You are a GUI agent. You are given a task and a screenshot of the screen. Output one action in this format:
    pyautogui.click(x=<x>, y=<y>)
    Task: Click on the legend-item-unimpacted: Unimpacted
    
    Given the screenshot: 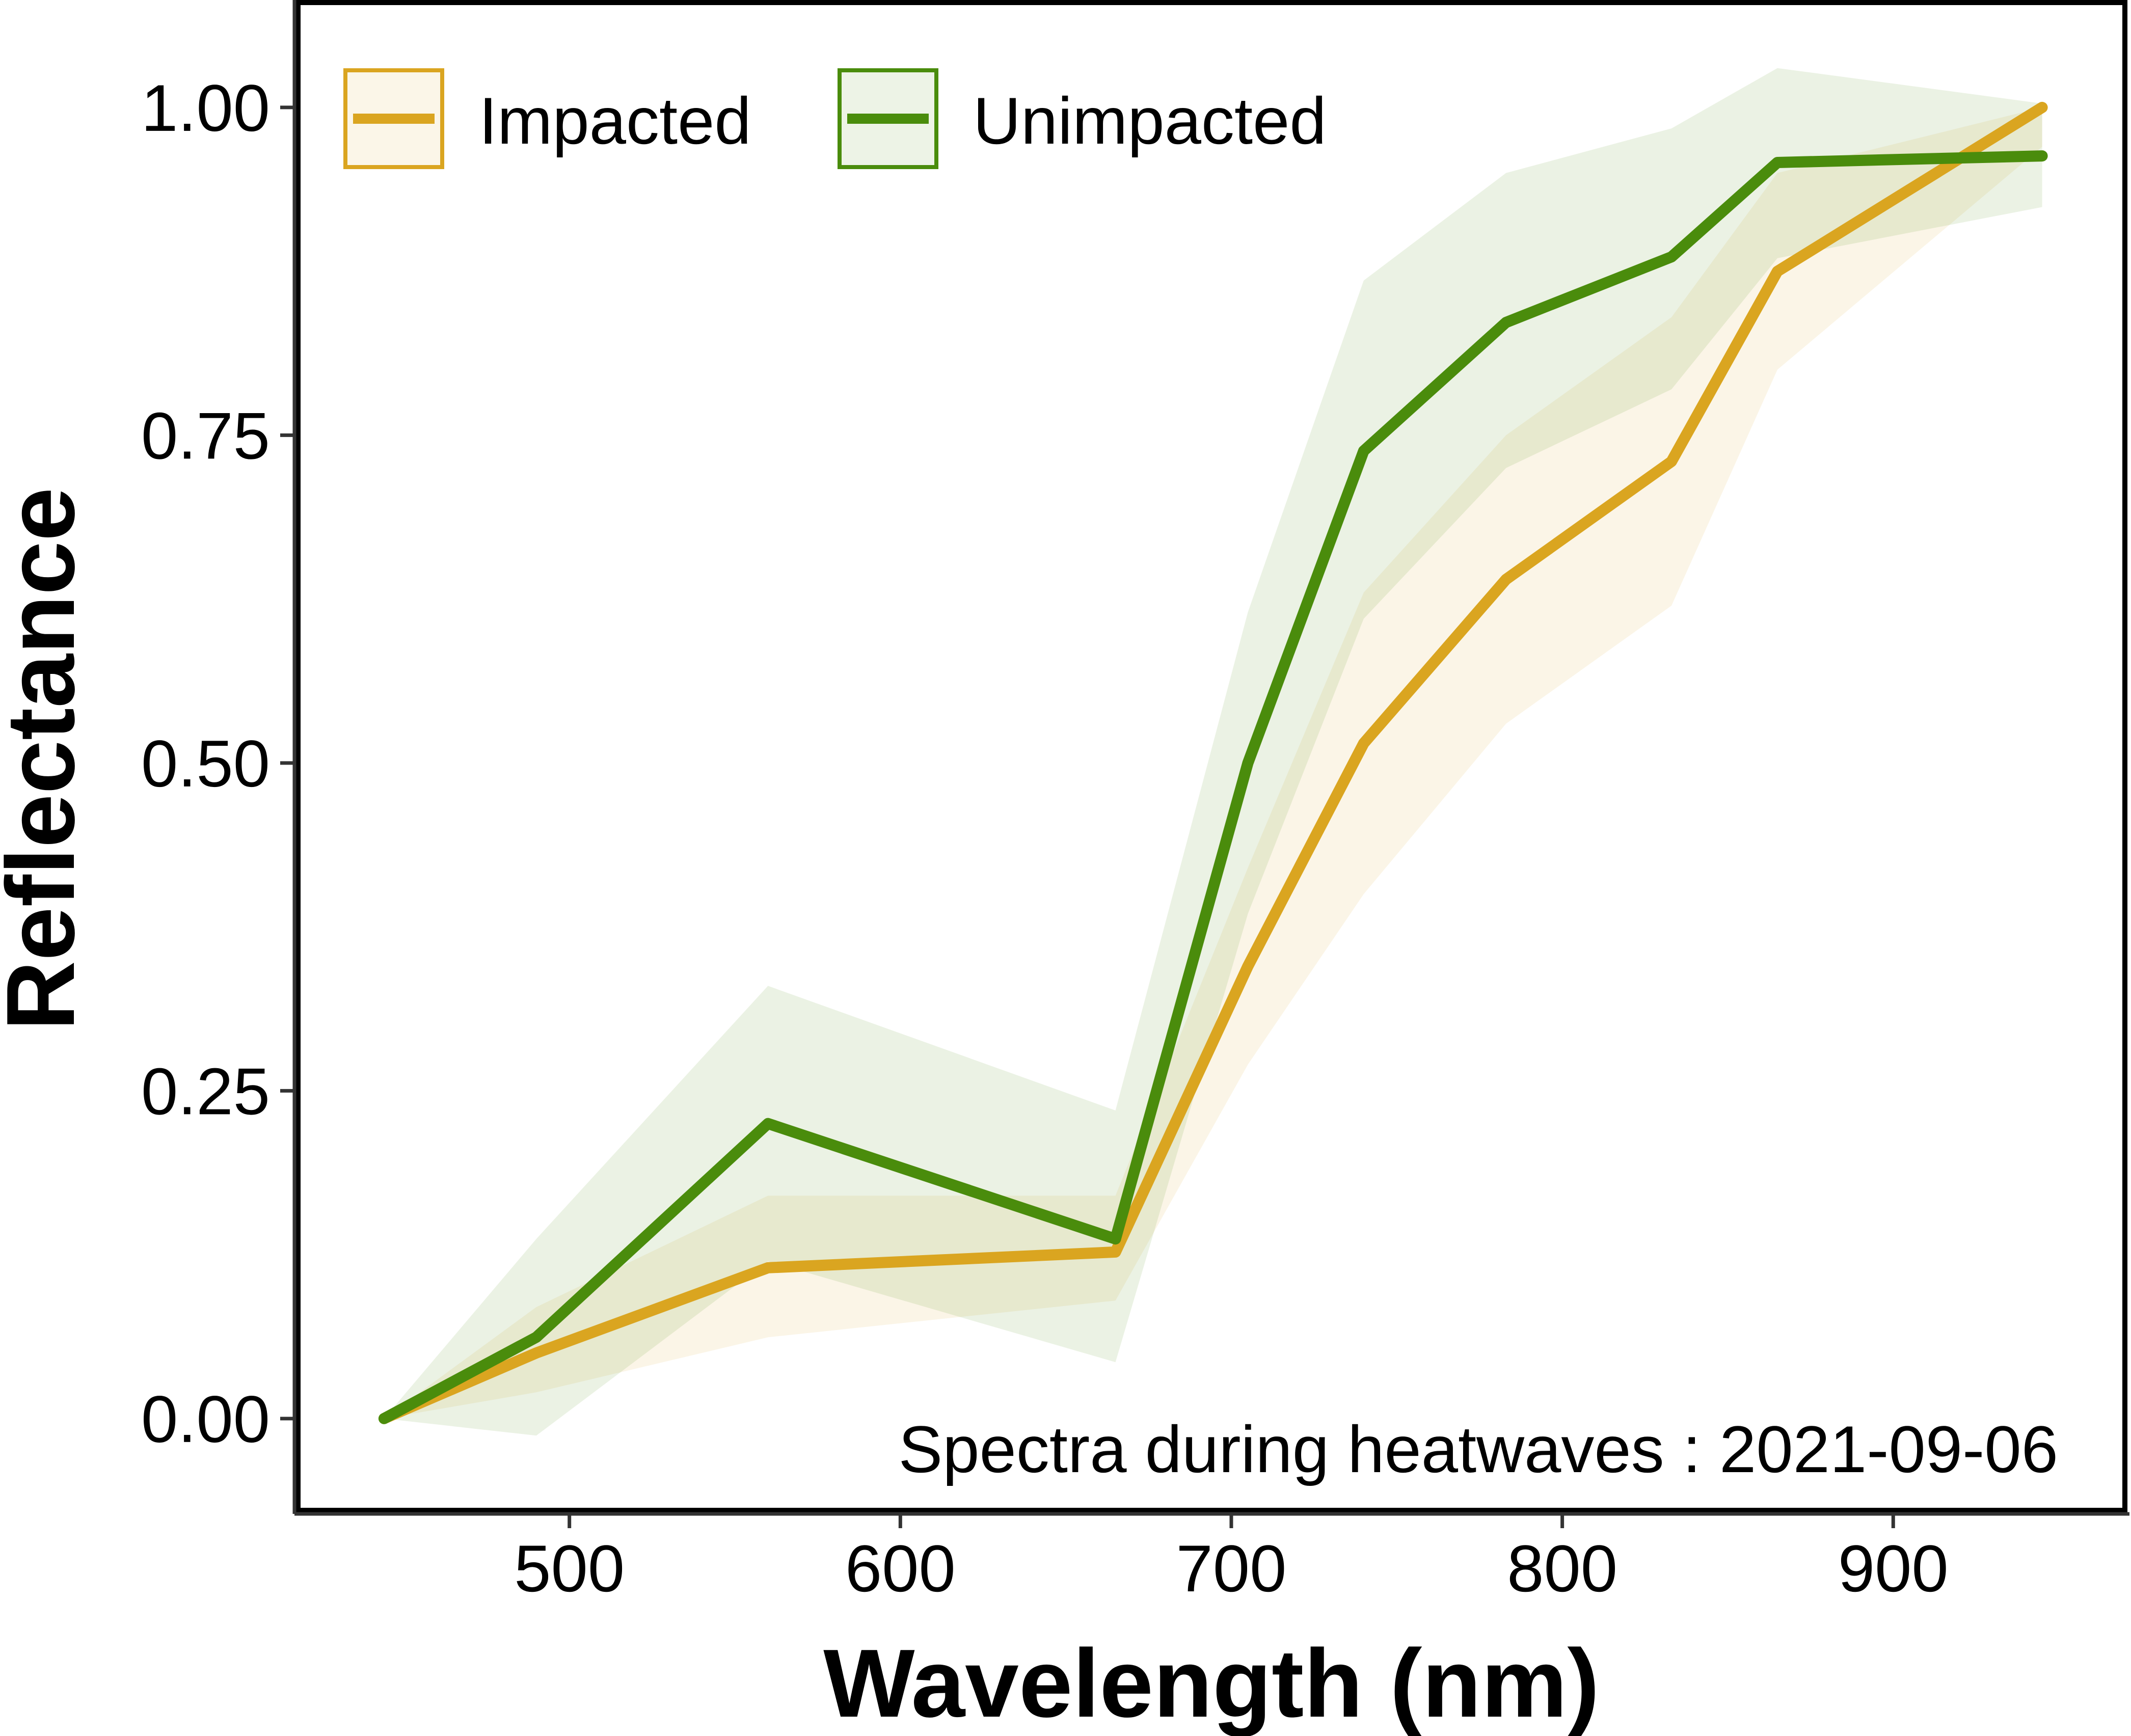 What is the action you would take?
    pyautogui.click(x=1083, y=118)
    